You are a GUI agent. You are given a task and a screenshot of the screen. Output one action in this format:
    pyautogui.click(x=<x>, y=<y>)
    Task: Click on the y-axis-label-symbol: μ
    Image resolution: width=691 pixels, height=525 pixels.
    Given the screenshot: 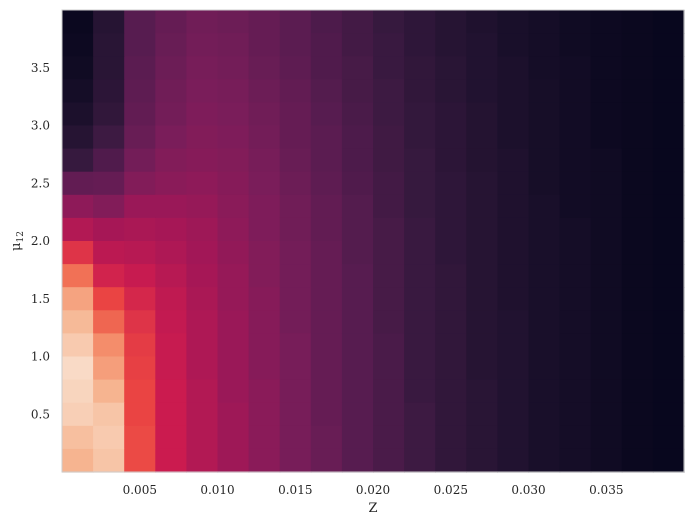 What is the action you would take?
    pyautogui.click(x=16, y=247)
    